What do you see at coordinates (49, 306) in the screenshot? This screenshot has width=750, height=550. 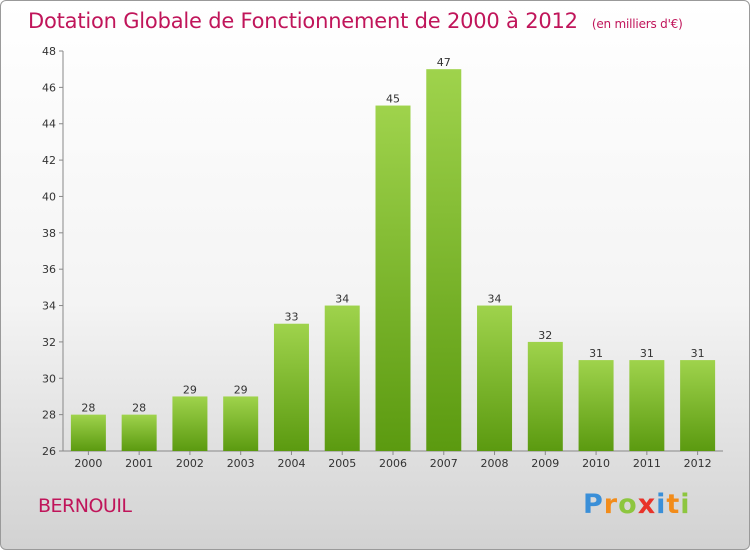 I see `y-tick-label: 34` at bounding box center [49, 306].